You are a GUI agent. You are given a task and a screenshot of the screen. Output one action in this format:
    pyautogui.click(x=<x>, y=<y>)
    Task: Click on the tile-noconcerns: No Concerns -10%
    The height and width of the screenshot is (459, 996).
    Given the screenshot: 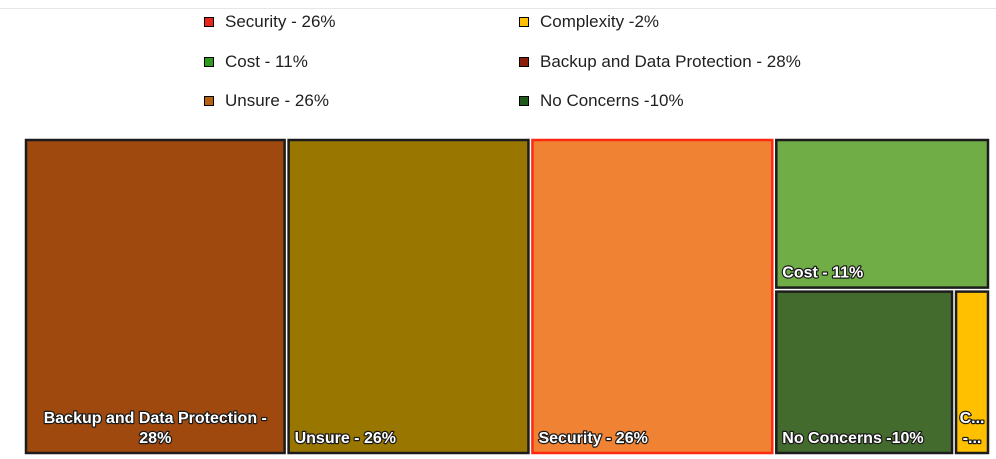 What is the action you would take?
    pyautogui.click(x=864, y=372)
    